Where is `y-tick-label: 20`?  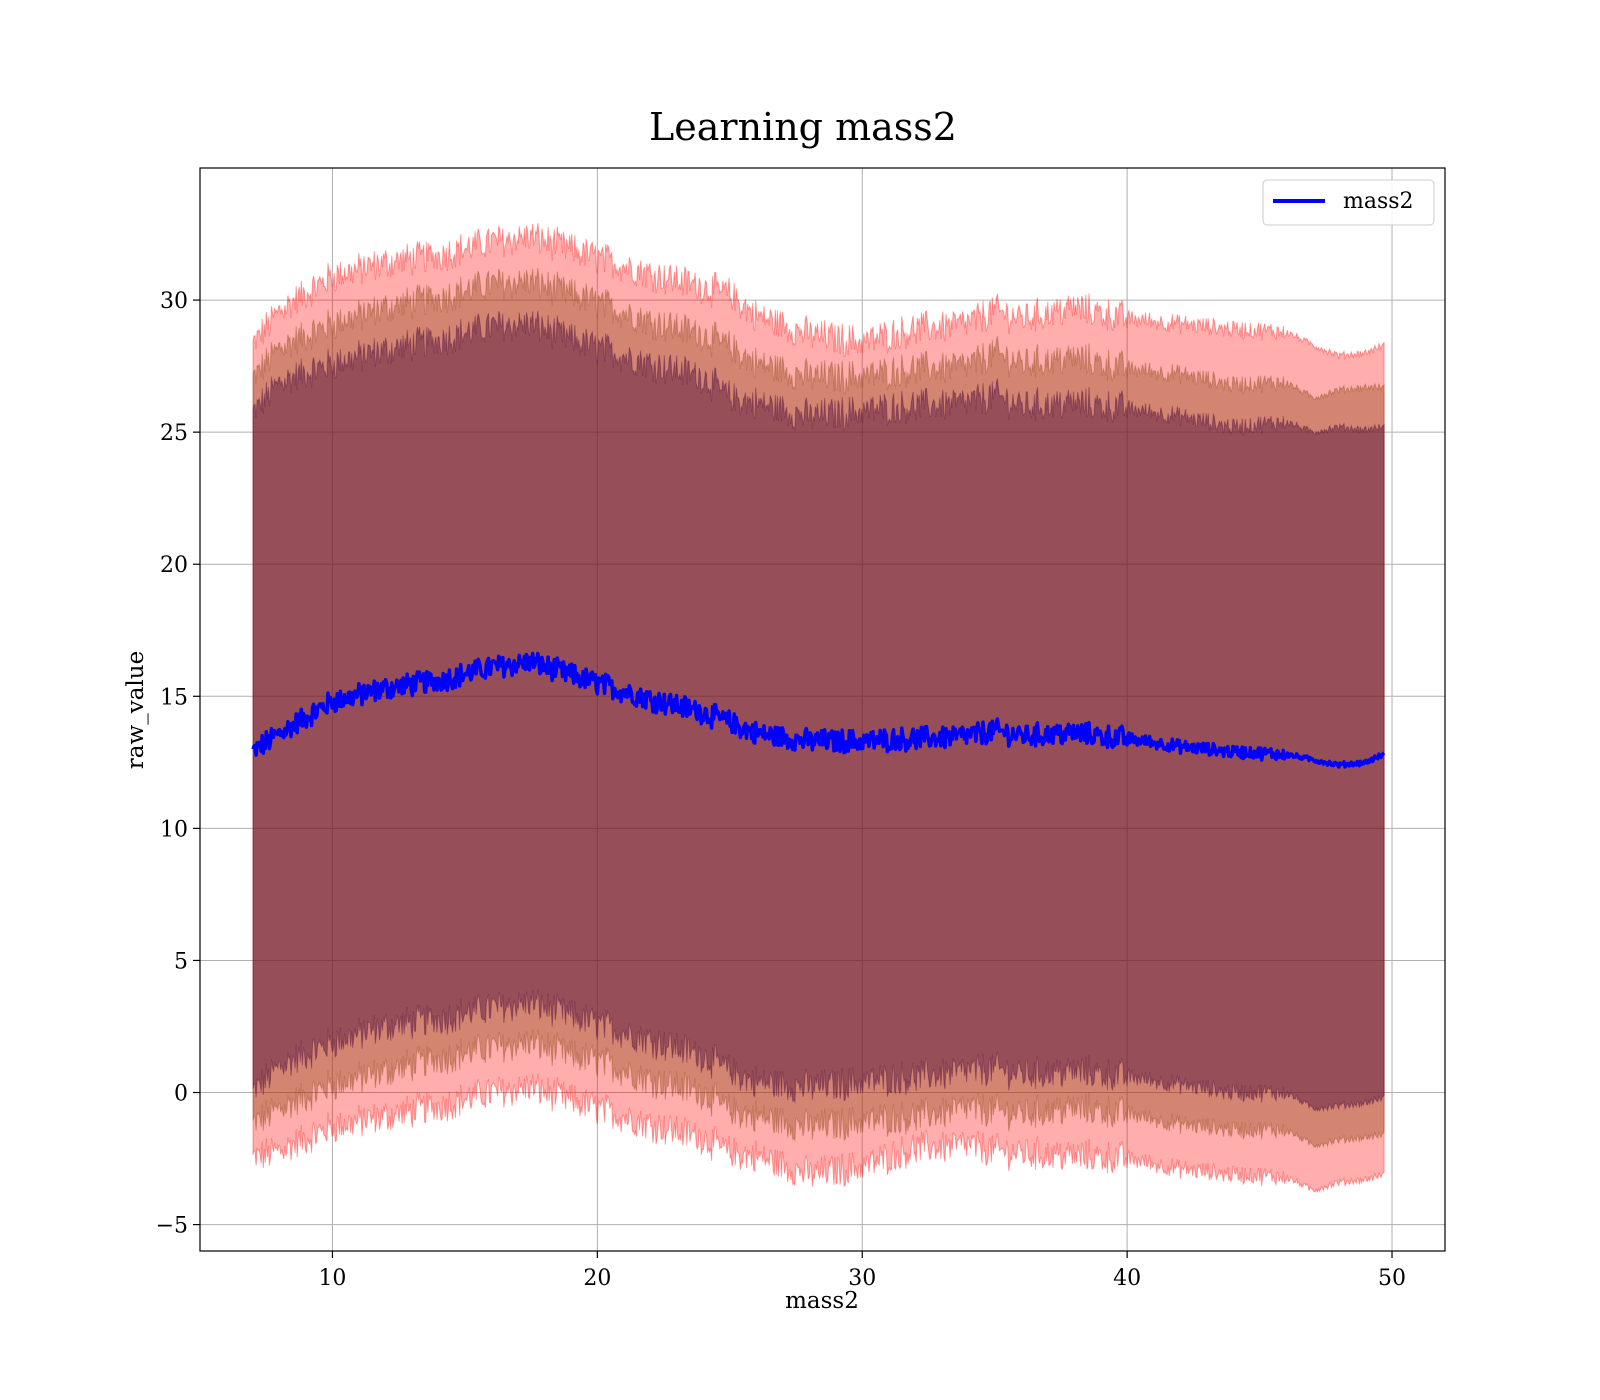
y-tick-label: 20 is located at coordinates (174, 565).